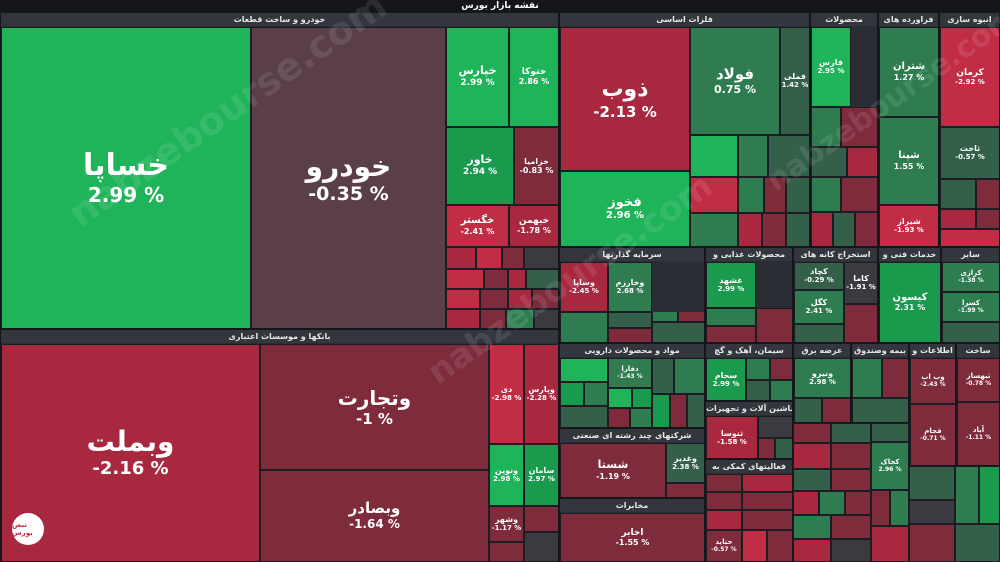 The height and width of the screenshot is (562, 1000). Describe the element at coordinates (374, 515) in the screenshot. I see `tile-vbsader: وبصادر -1.64 %` at that location.